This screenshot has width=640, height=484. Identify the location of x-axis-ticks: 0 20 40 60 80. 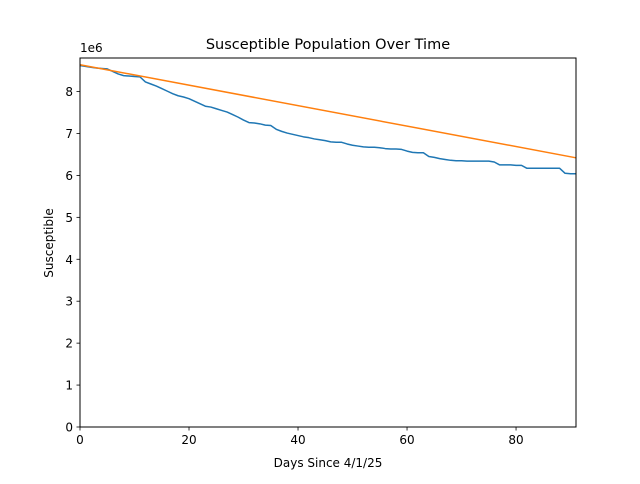
(300, 437).